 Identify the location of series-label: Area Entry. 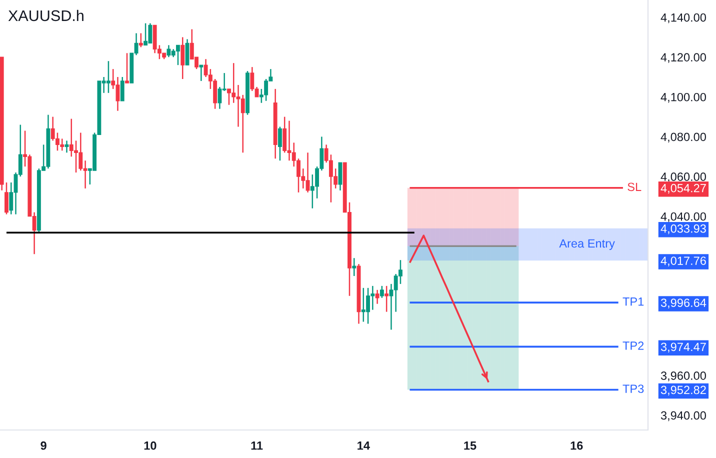
(587, 244).